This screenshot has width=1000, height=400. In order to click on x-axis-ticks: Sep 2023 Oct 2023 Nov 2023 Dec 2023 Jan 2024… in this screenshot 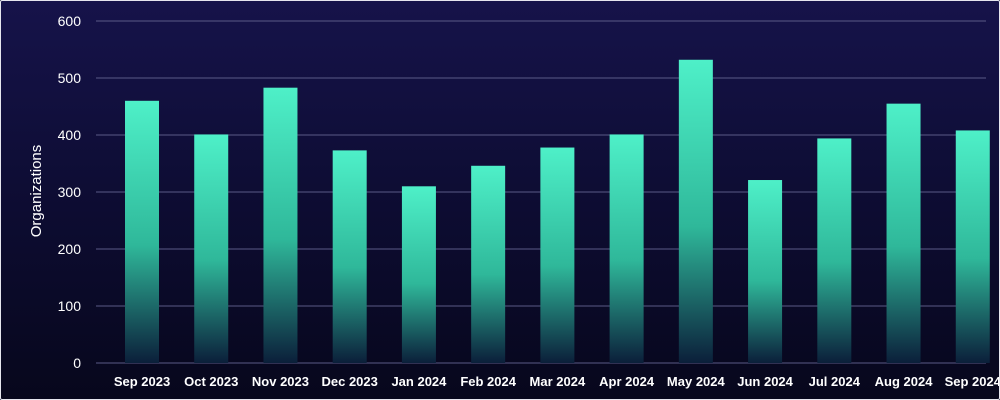, I will do `click(557, 381)`.